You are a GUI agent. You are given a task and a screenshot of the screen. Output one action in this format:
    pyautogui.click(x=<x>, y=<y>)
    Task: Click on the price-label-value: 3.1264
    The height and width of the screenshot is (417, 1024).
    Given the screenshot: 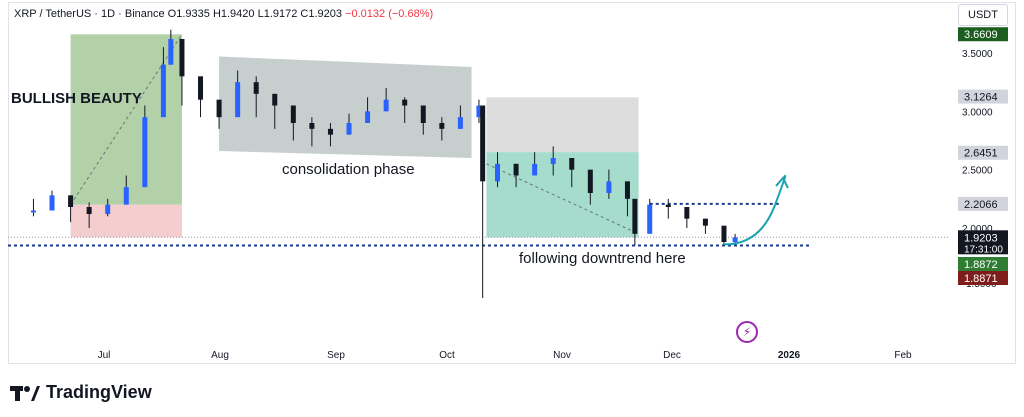 What is the action you would take?
    pyautogui.click(x=981, y=98)
    